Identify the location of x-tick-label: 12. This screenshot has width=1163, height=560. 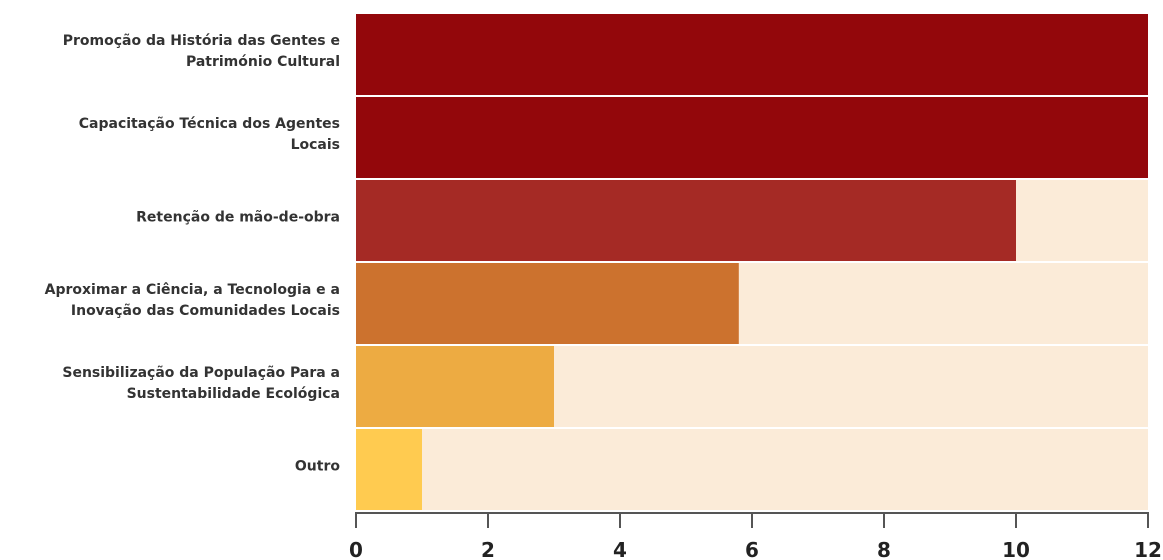
(1148, 549).